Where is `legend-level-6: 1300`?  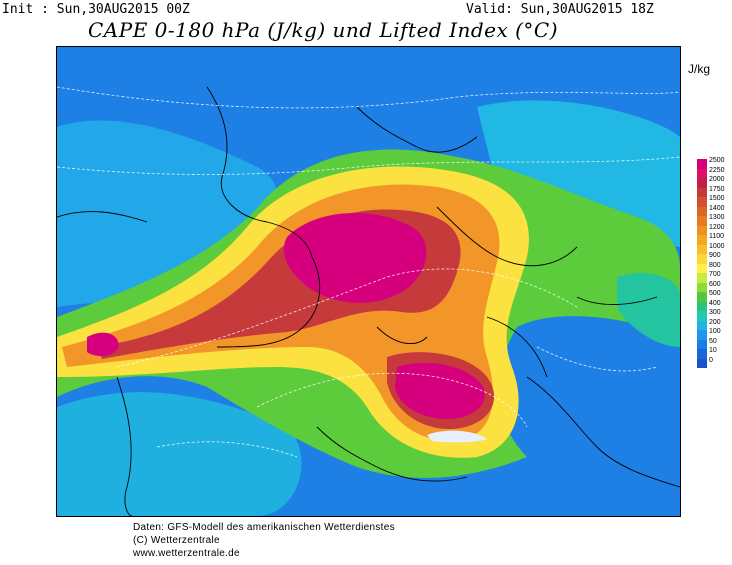
legend-level-6: 1300 is located at coordinates (717, 217).